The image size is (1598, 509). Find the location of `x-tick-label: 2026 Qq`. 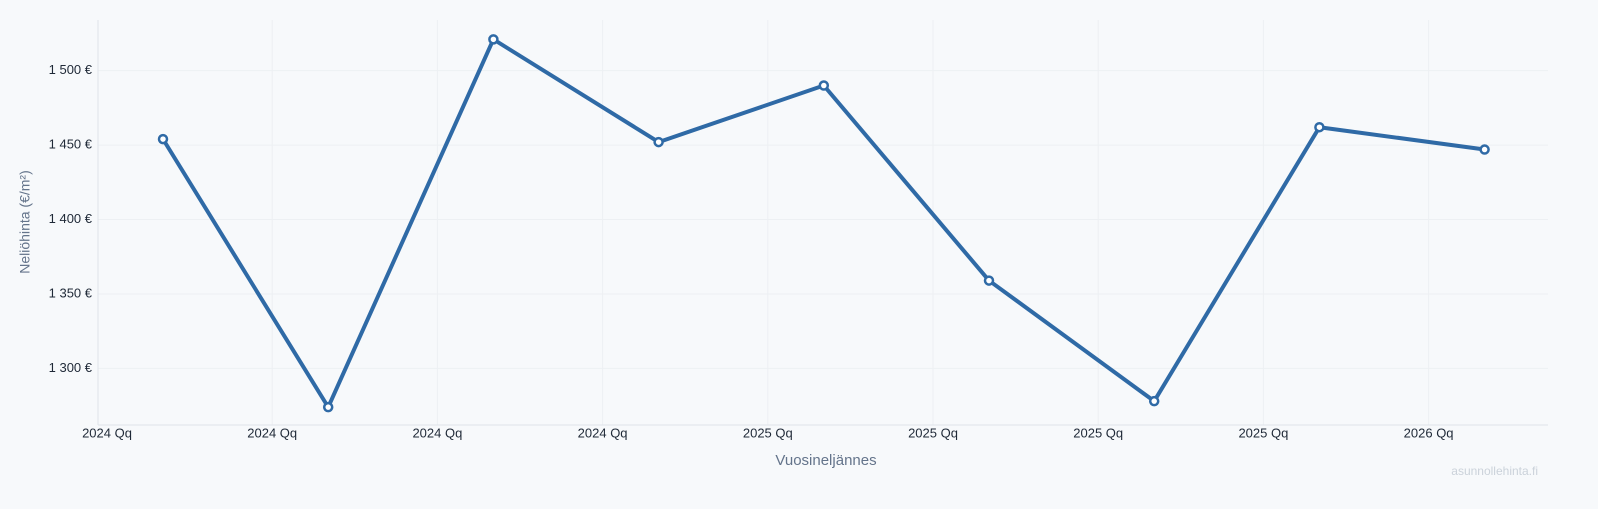

x-tick-label: 2026 Qq is located at coordinates (1429, 432).